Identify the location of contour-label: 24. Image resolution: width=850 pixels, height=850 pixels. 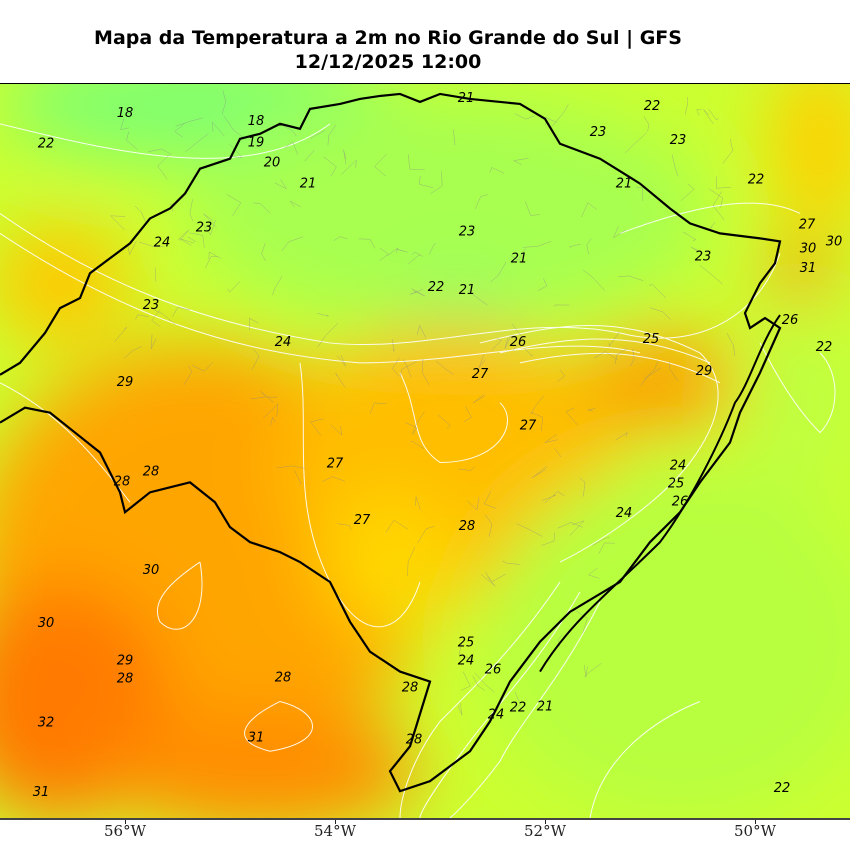
(624, 513).